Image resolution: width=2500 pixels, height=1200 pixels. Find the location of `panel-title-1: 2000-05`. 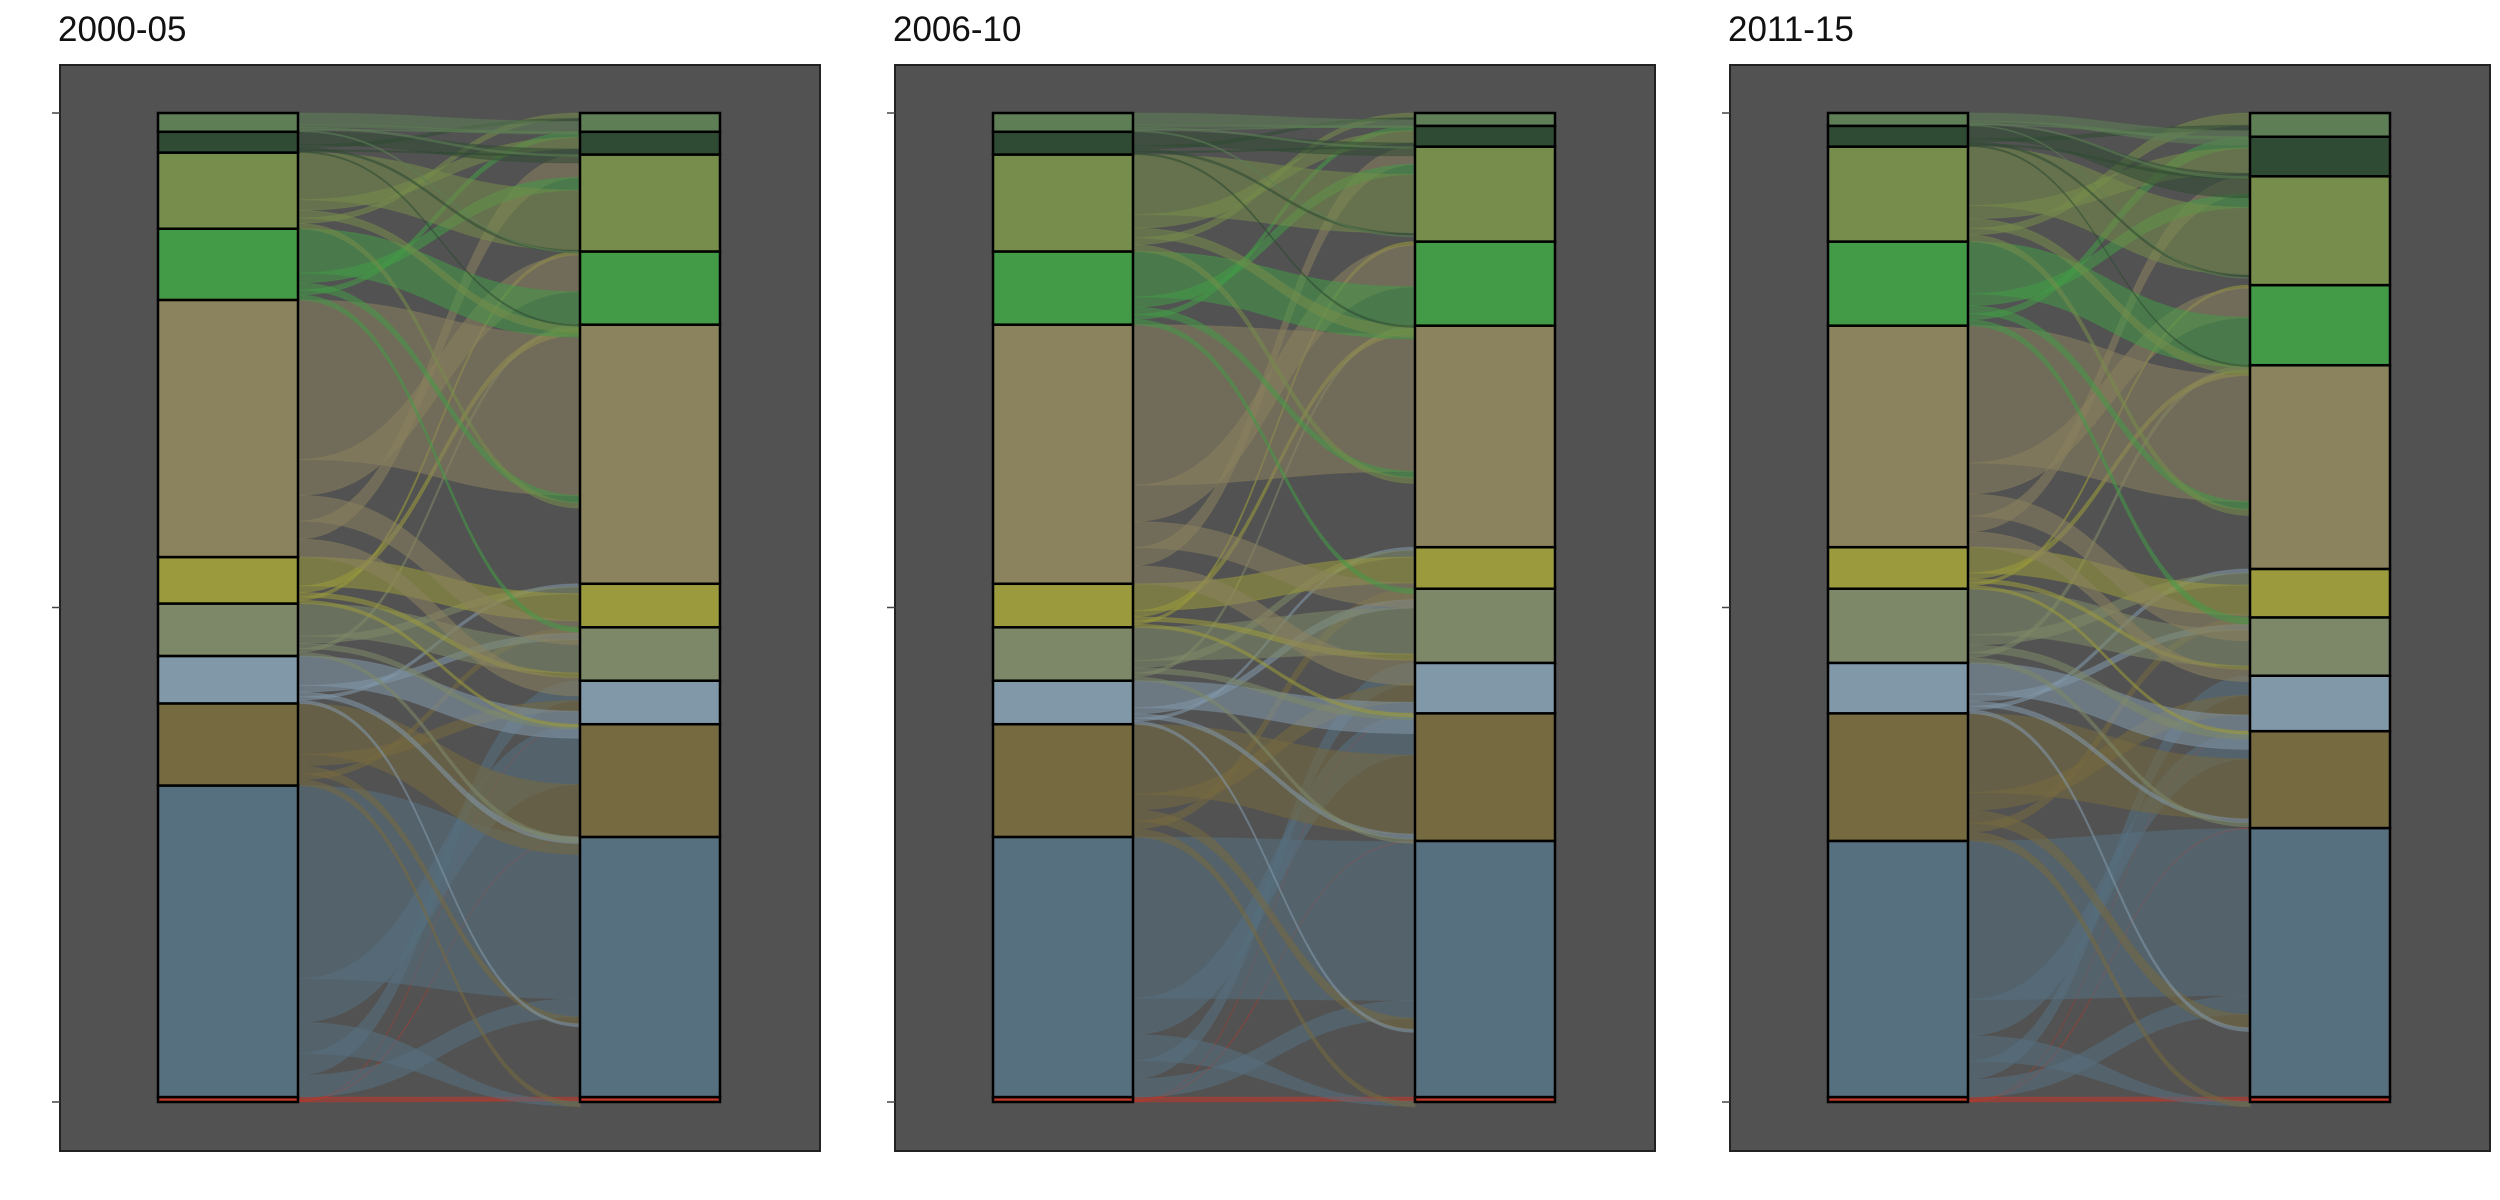

panel-title-1: 2000-05 is located at coordinates (122, 29).